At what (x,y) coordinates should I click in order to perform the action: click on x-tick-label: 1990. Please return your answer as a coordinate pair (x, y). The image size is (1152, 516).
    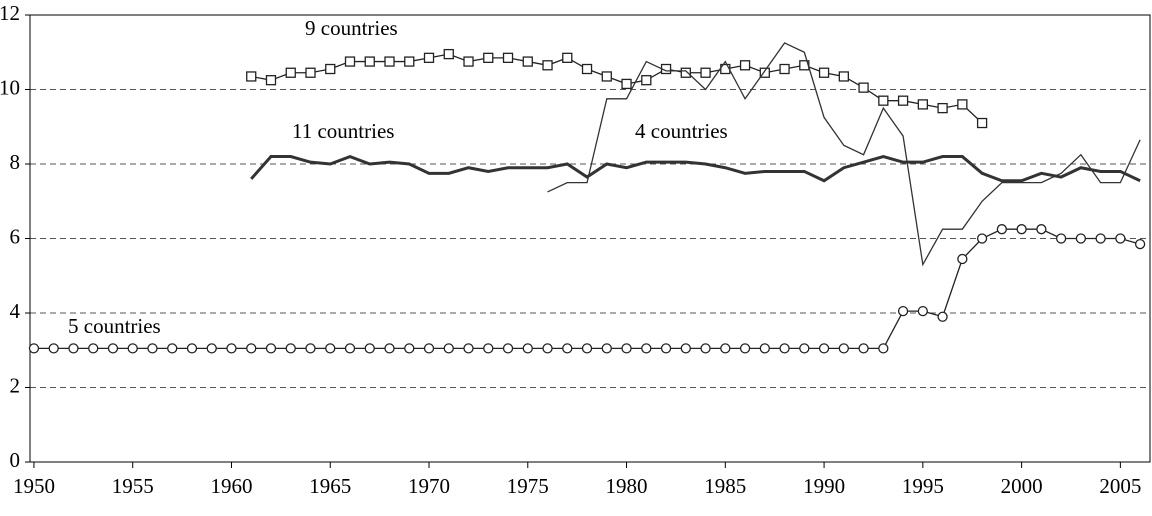
    Looking at the image, I should click on (824, 486).